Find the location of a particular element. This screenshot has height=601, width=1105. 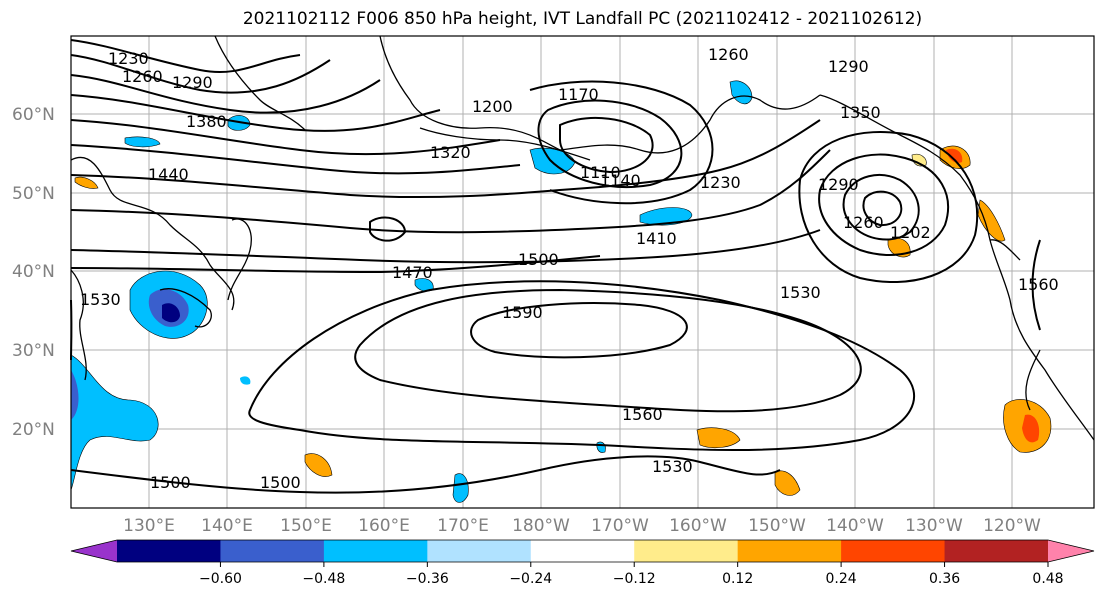

ivt-neg-alaska is located at coordinates (741, 92).